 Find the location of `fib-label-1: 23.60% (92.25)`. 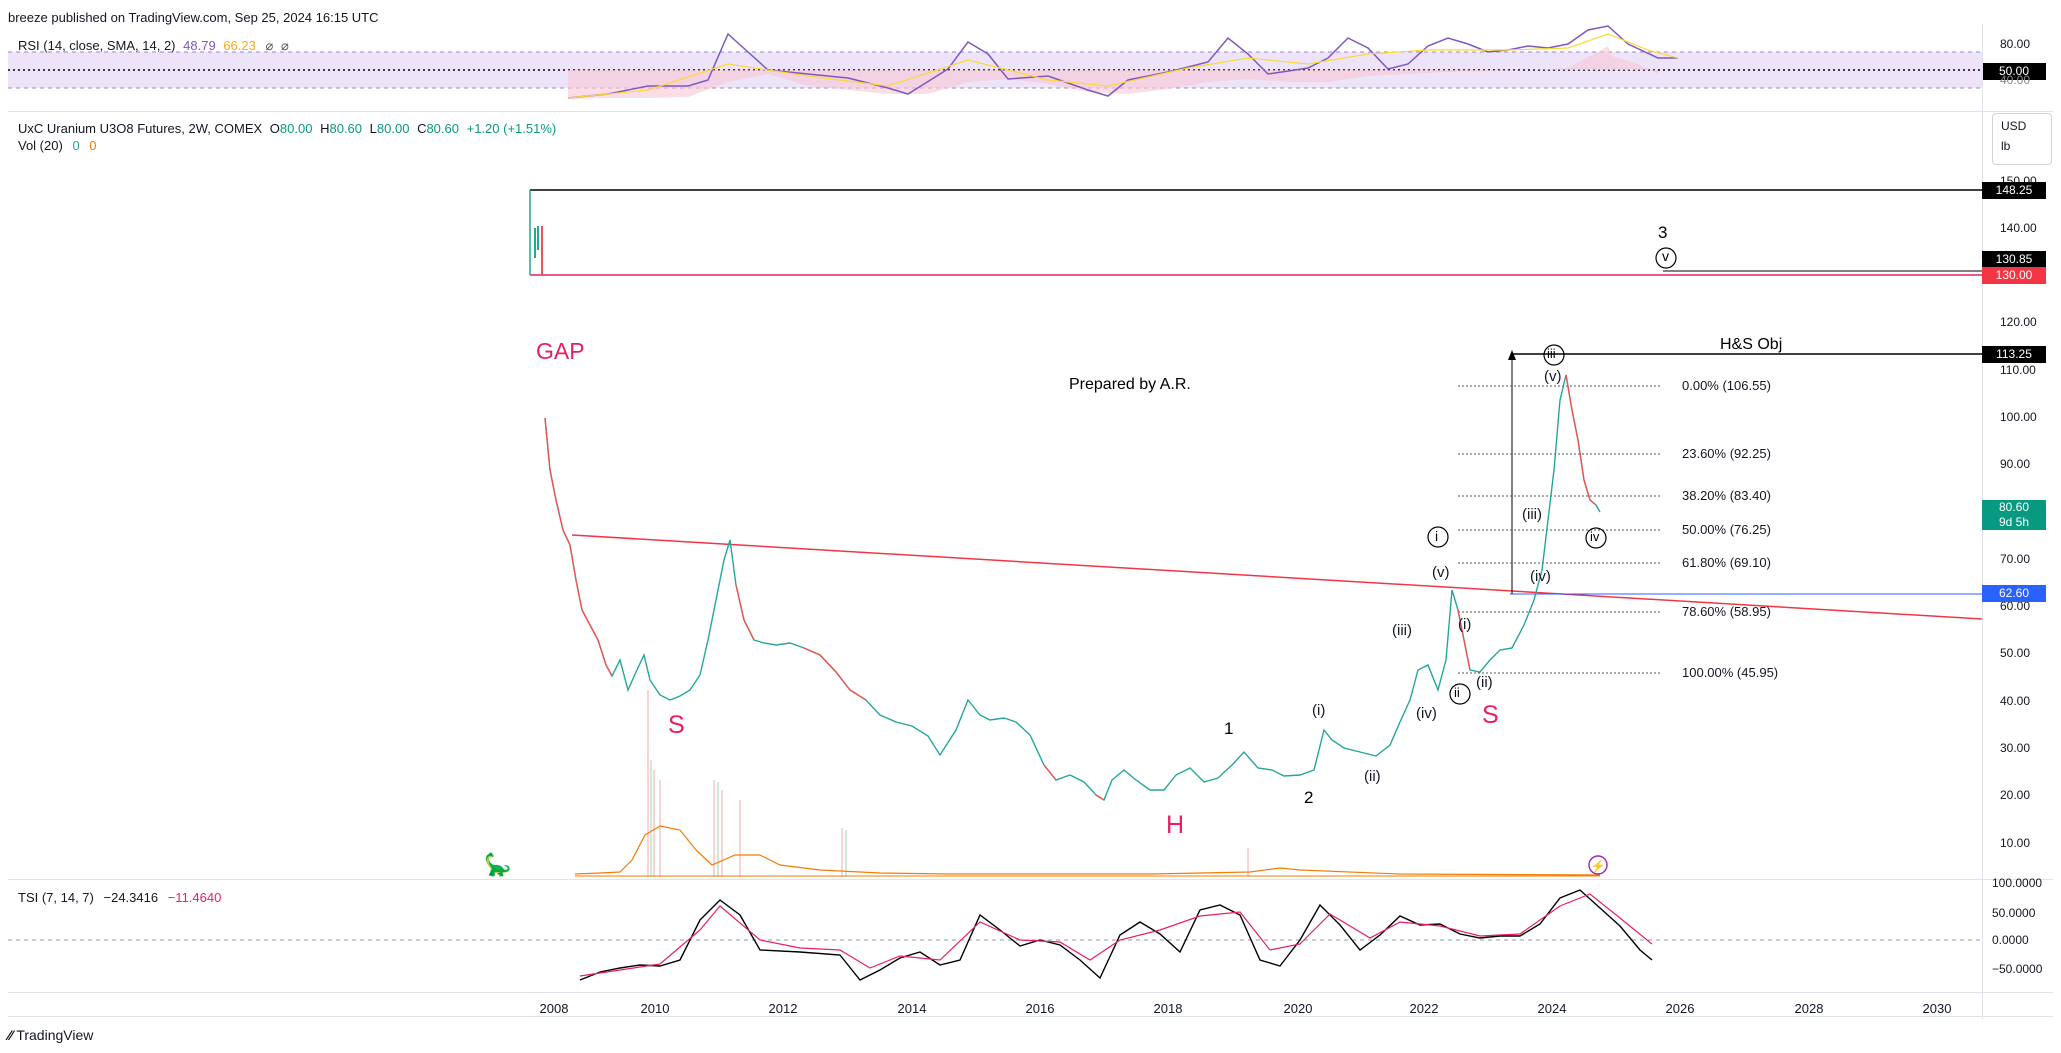

fib-label-1: 23.60% (92.25) is located at coordinates (1726, 453).